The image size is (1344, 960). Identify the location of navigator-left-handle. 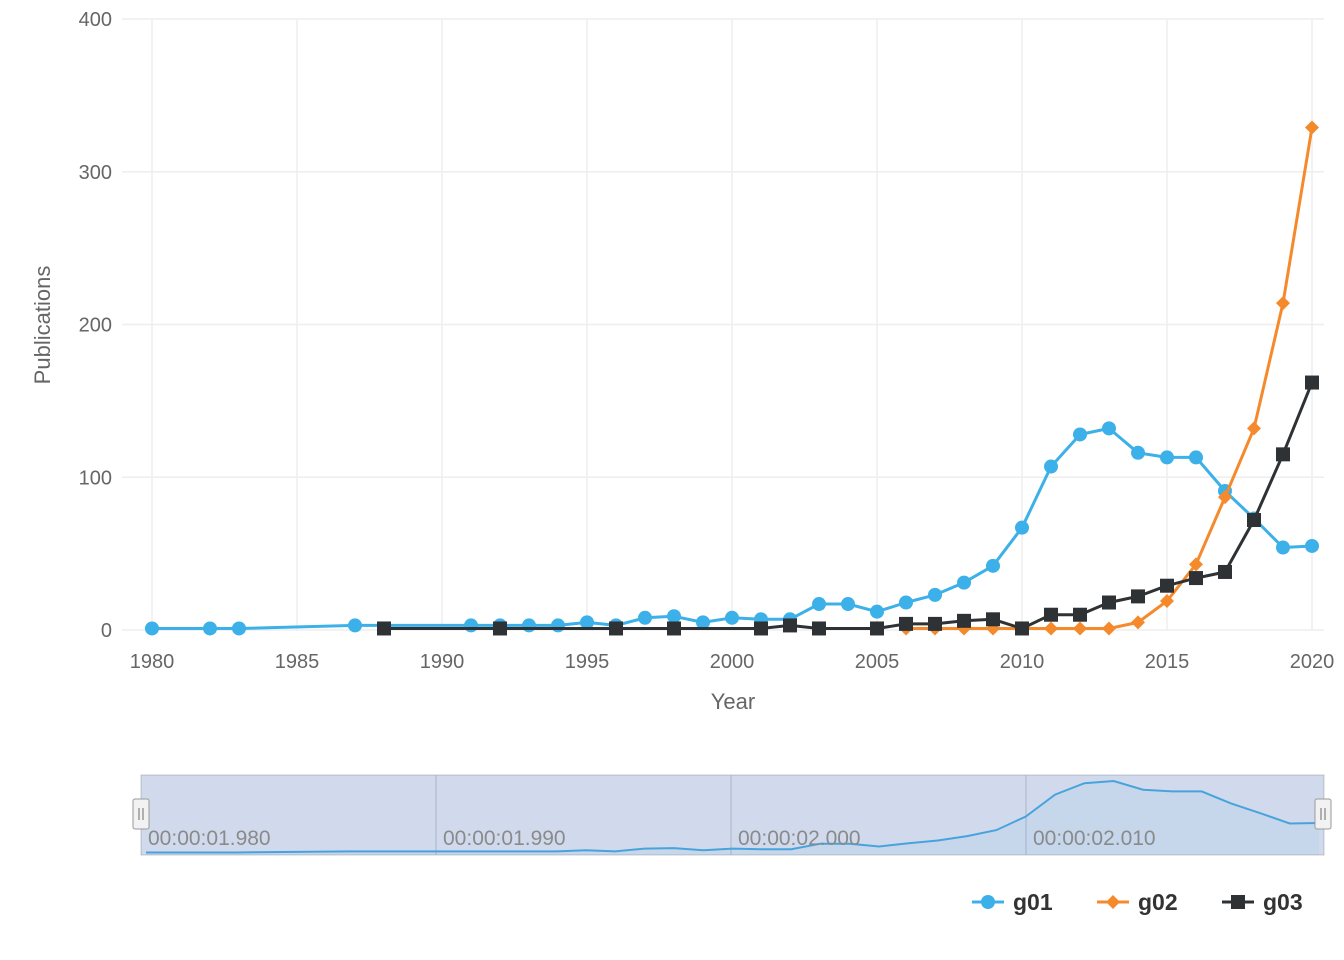
(141, 814).